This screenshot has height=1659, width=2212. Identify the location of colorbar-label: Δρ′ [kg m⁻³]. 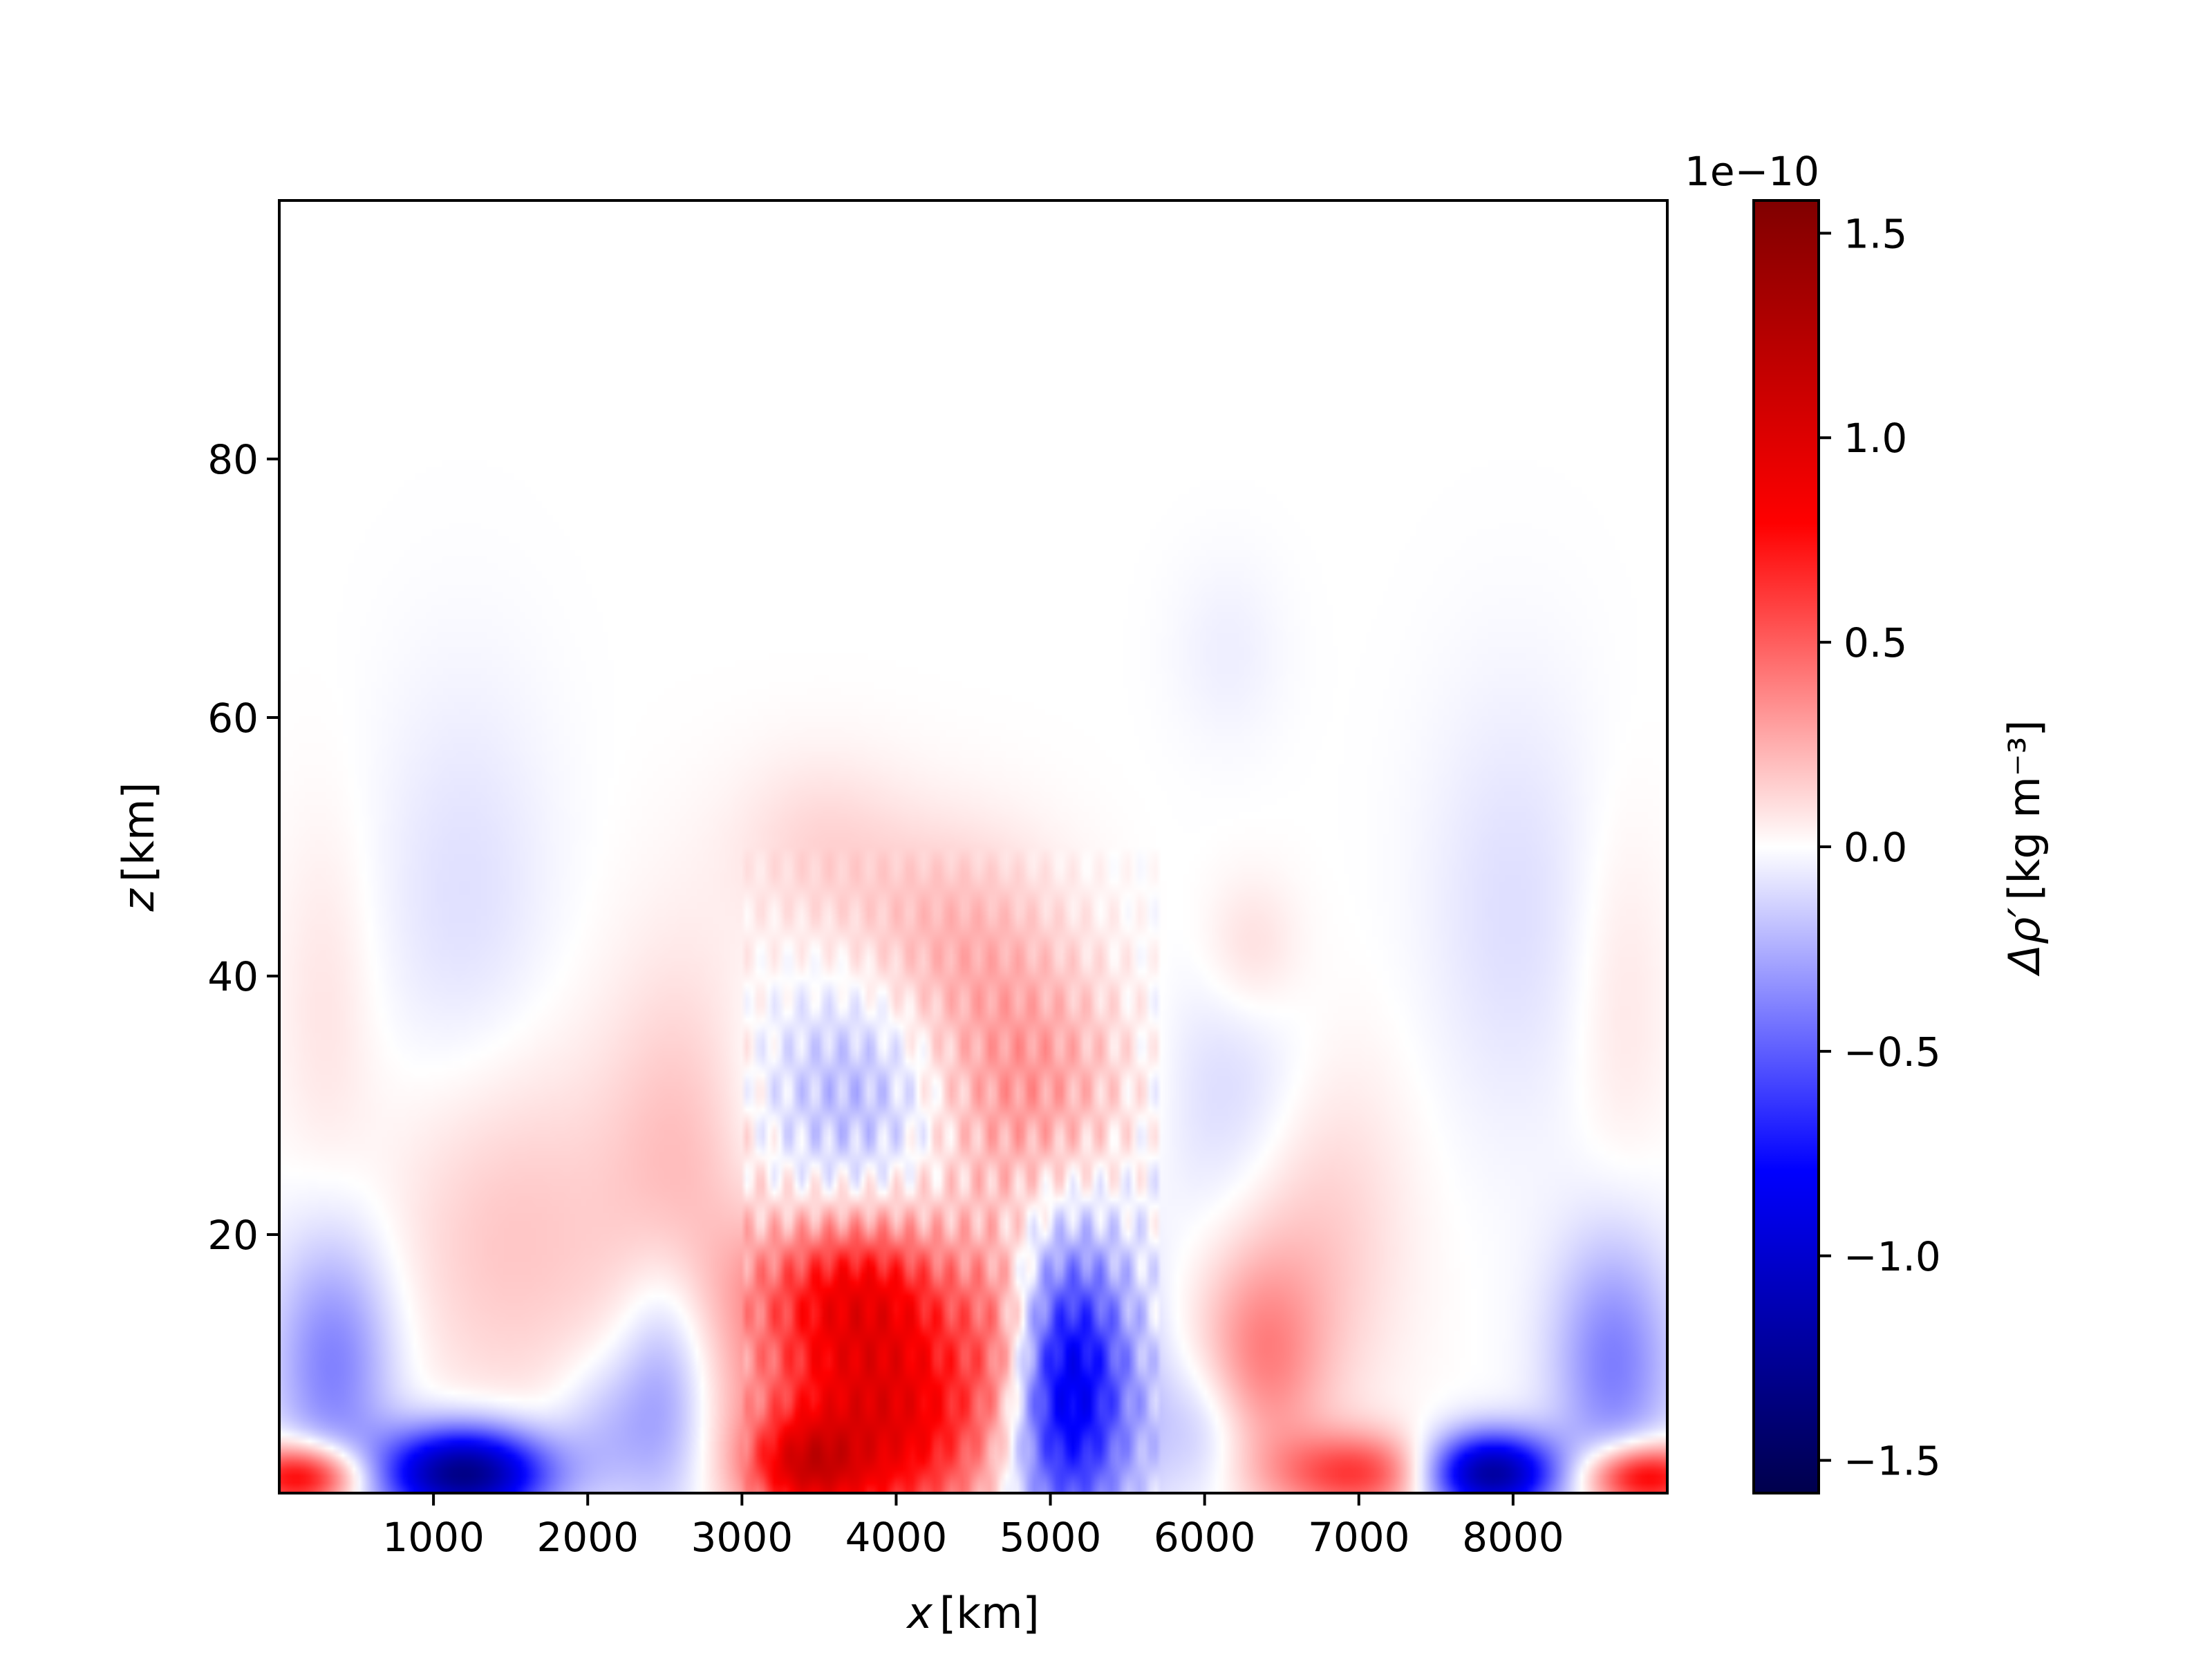
(2024, 848).